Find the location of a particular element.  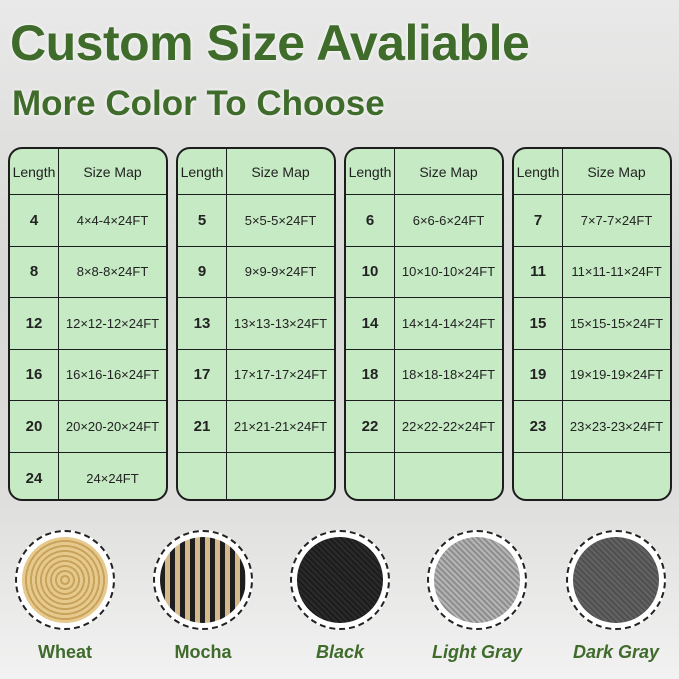

size-cell: 11×11-11×24FT is located at coordinates (616, 272).